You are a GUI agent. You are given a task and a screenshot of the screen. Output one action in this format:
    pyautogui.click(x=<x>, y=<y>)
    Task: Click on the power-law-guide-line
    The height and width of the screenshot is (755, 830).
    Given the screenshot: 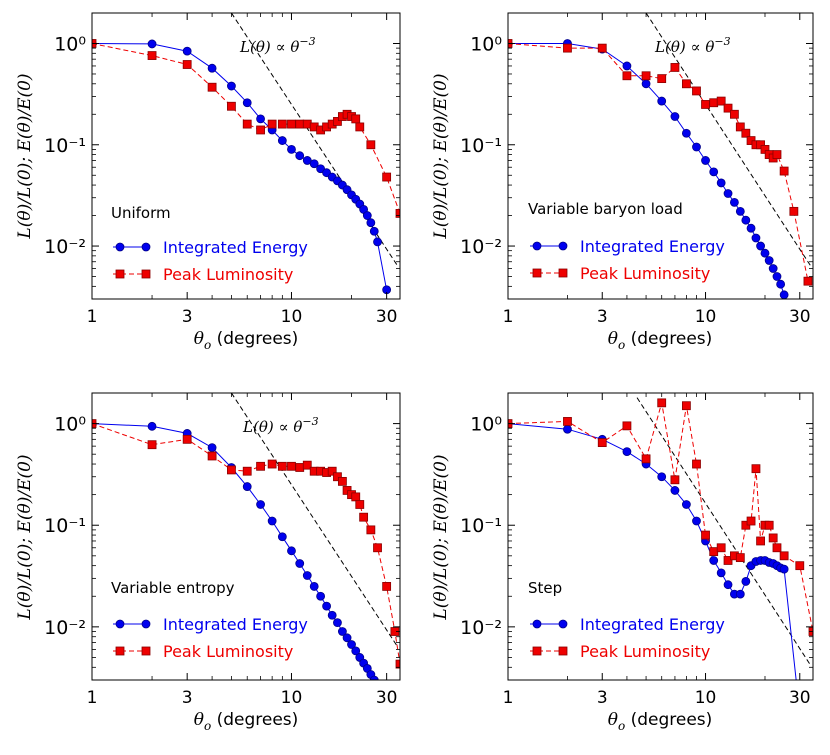 What is the action you would take?
    pyautogui.click(x=728, y=139)
    